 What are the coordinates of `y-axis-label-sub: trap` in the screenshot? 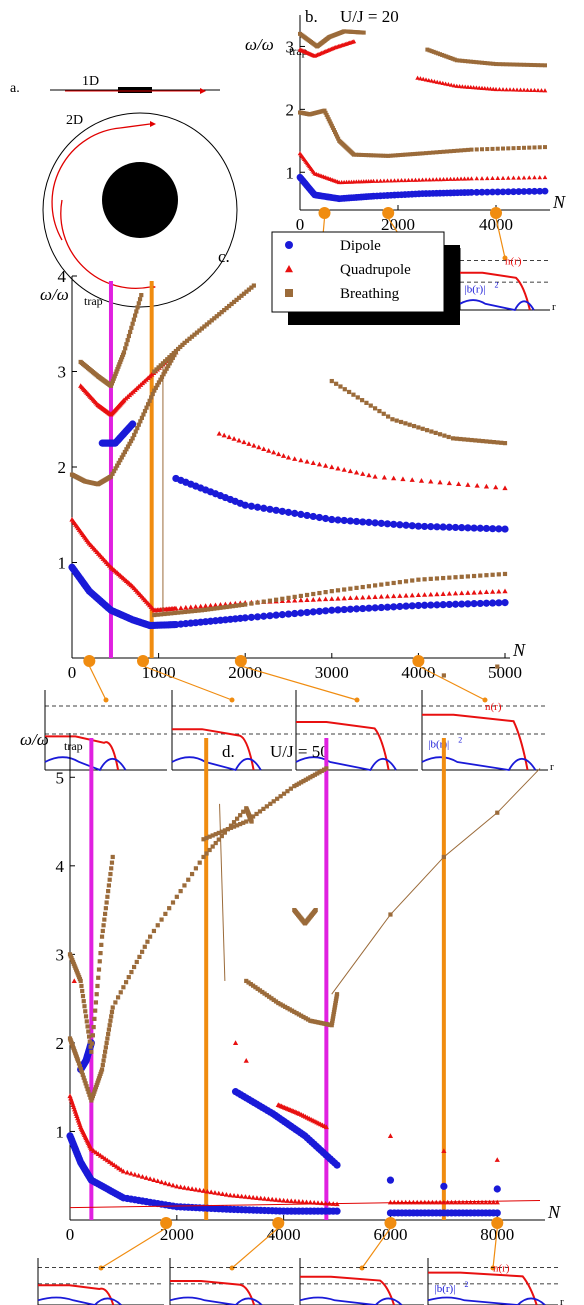 It's located at (93, 301).